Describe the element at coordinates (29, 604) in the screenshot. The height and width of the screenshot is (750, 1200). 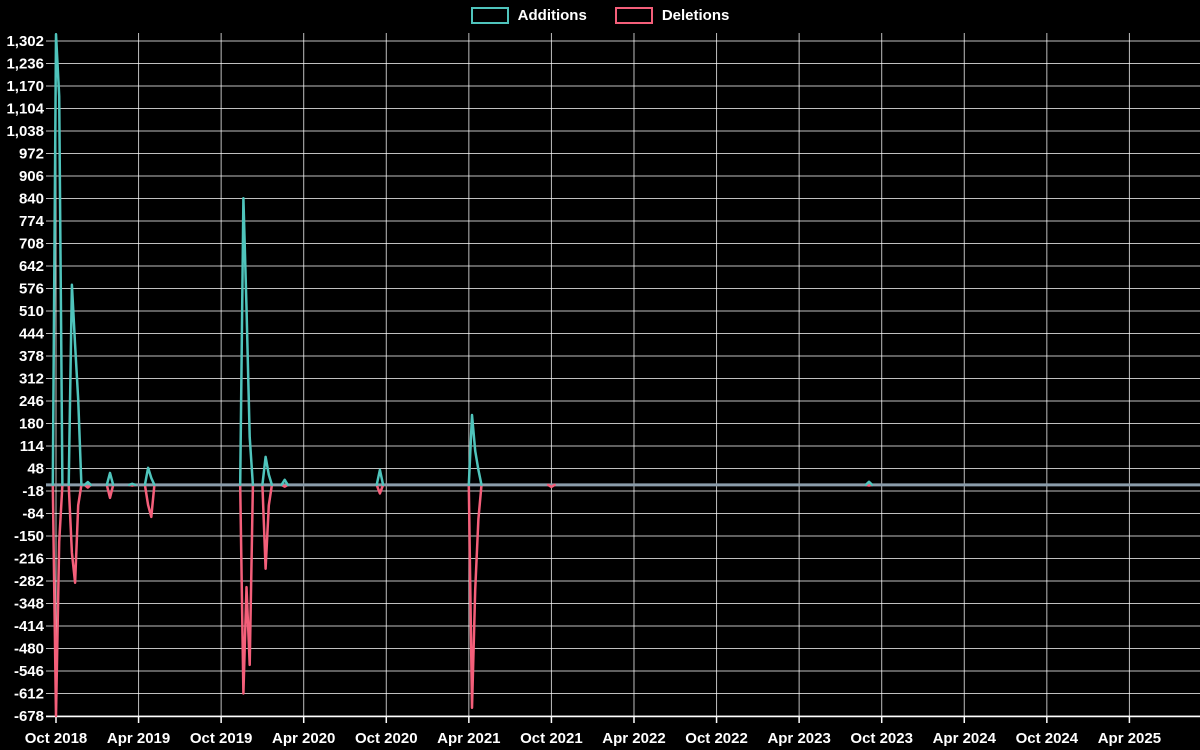
I see `y-axis-tick-label: -348` at that location.